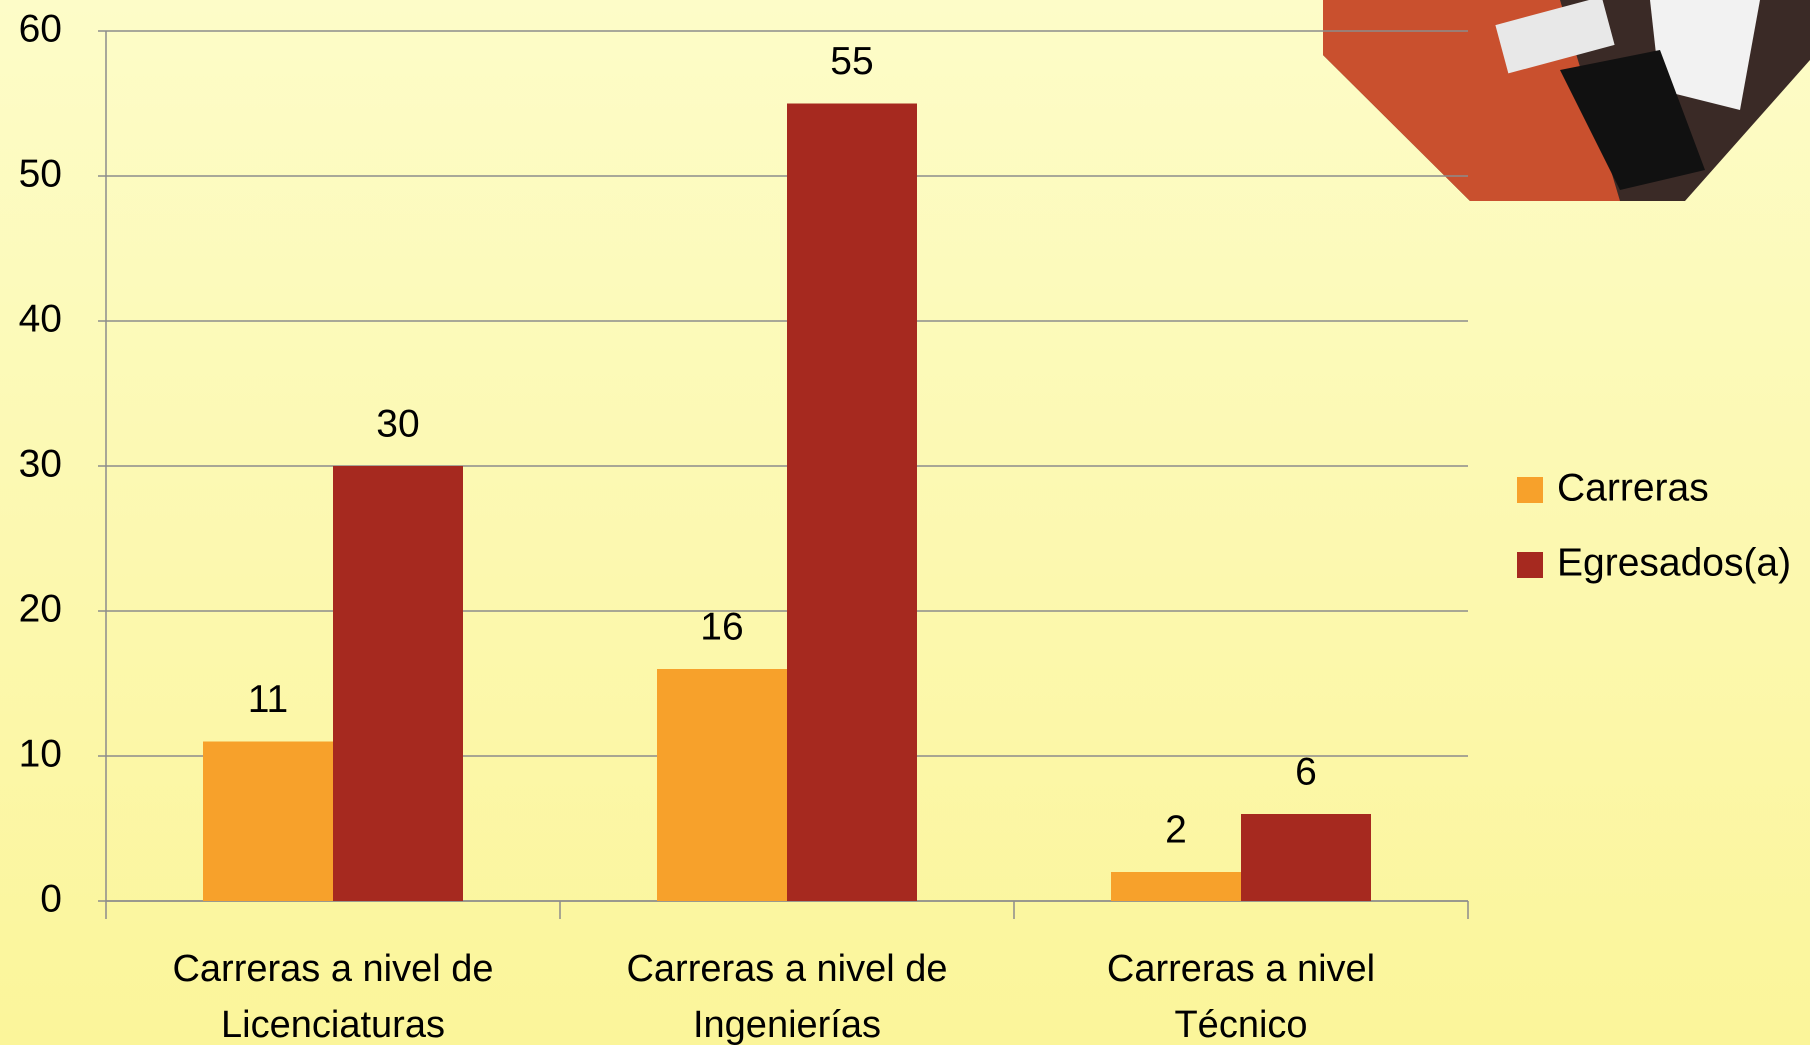 This screenshot has height=1045, width=1810. Describe the element at coordinates (40, 463) in the screenshot. I see `y-tick-label: 30` at that location.